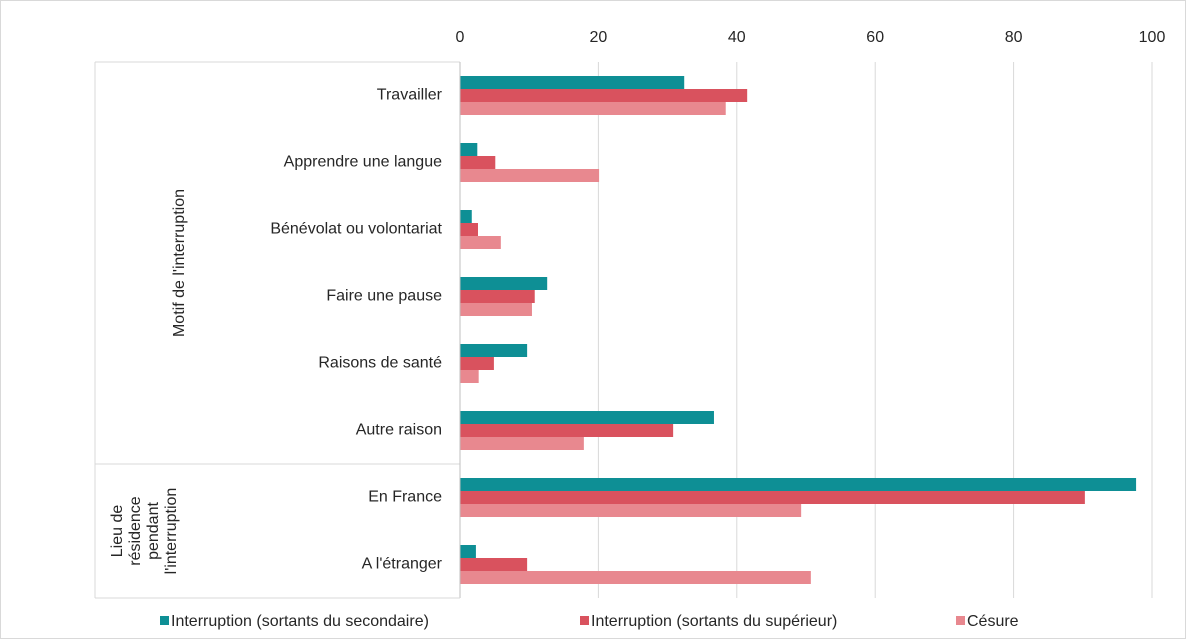  I want to click on legend-label: Césure, so click(993, 621).